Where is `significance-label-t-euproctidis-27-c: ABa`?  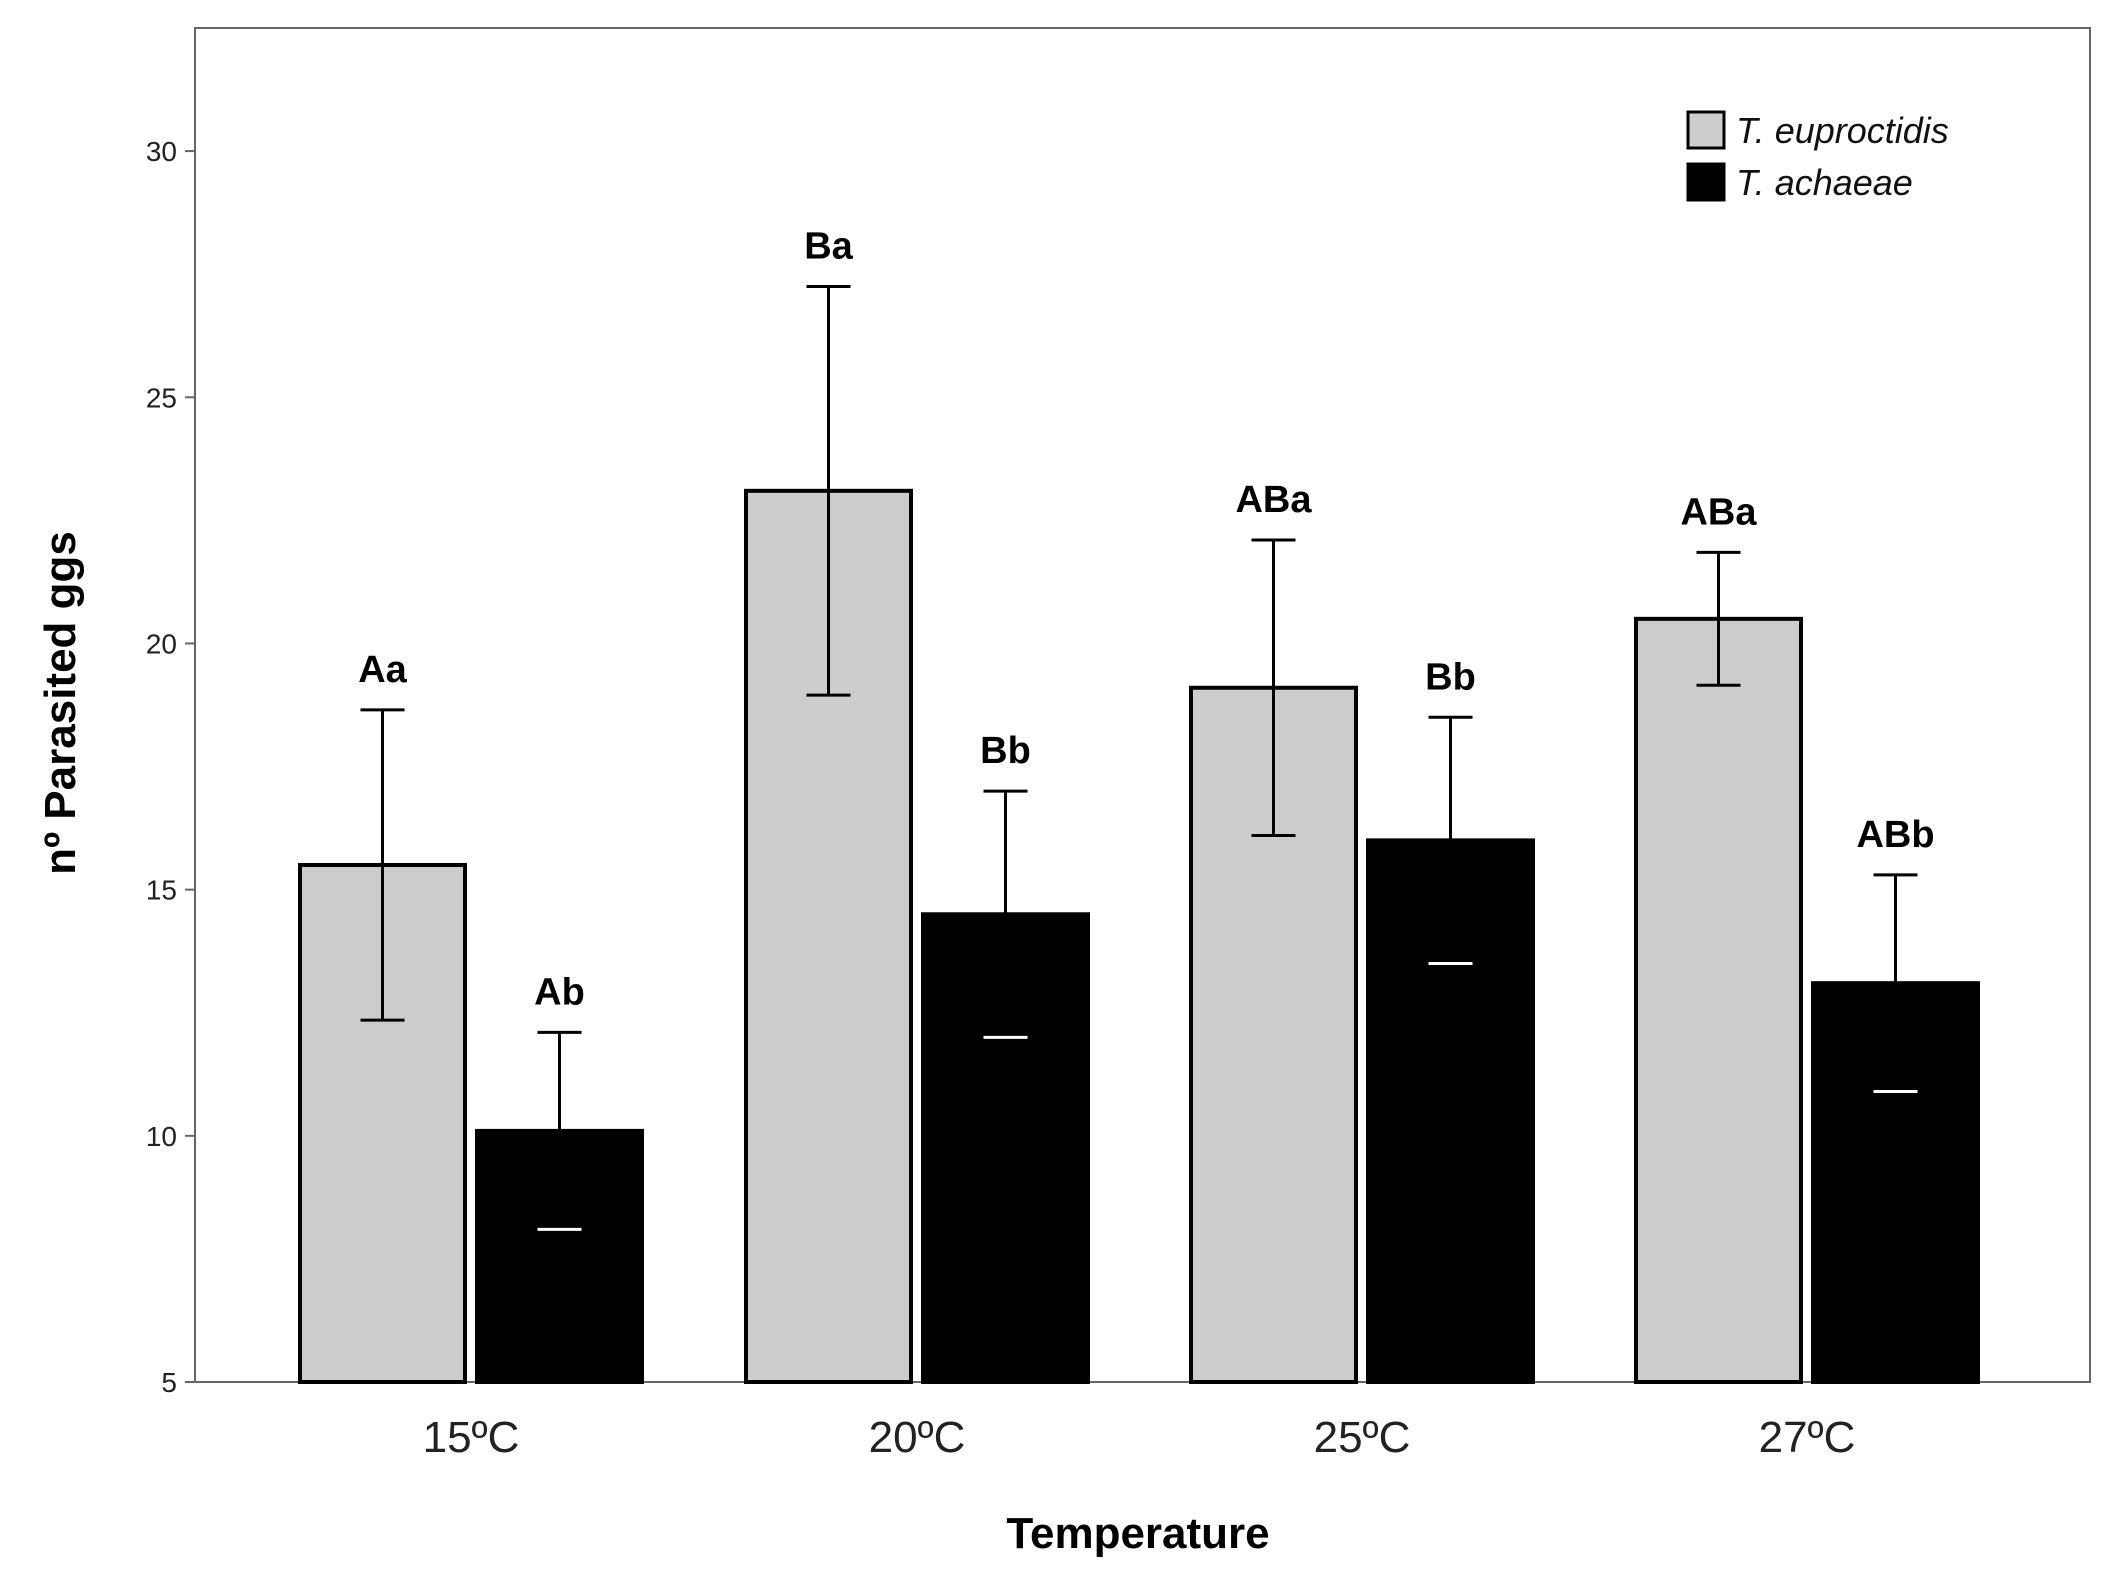
significance-label-t-euproctidis-27-c: ABa is located at coordinates (1718, 512).